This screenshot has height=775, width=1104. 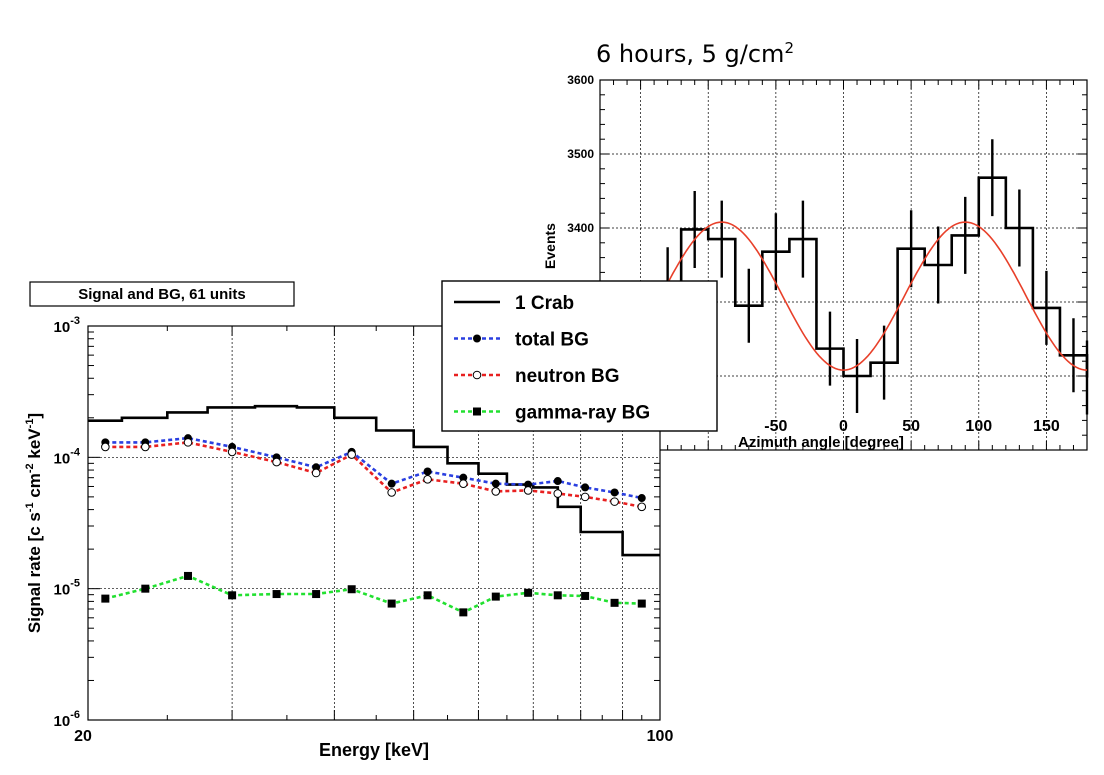 What do you see at coordinates (911, 426) in the screenshot?
I see `azimuth-x-tick-label: 50` at bounding box center [911, 426].